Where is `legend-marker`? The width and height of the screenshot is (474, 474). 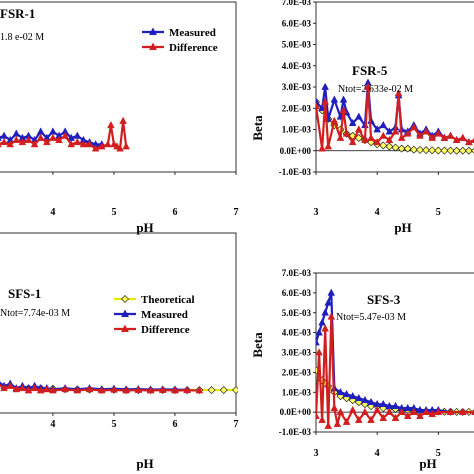
legend-marker is located at coordinates (125, 313).